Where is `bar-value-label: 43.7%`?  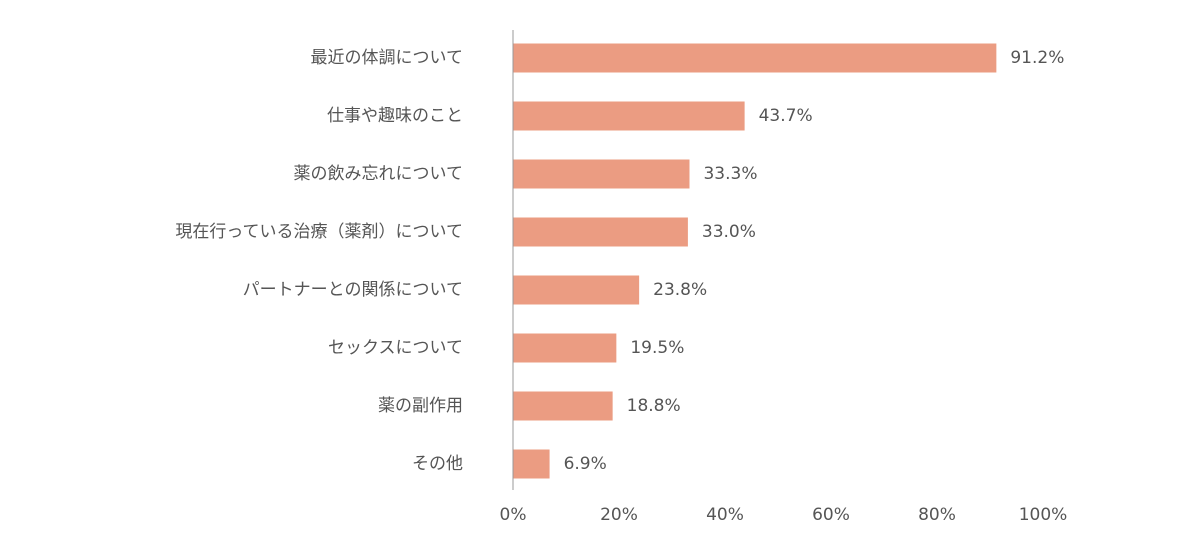
bar-value-label: 43.7% is located at coordinates (786, 116).